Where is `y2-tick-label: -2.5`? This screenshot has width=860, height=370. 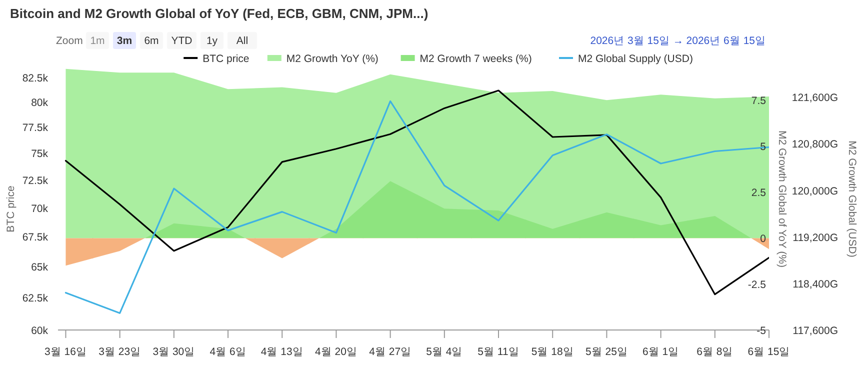 y2-tick-label: -2.5 is located at coordinates (757, 285).